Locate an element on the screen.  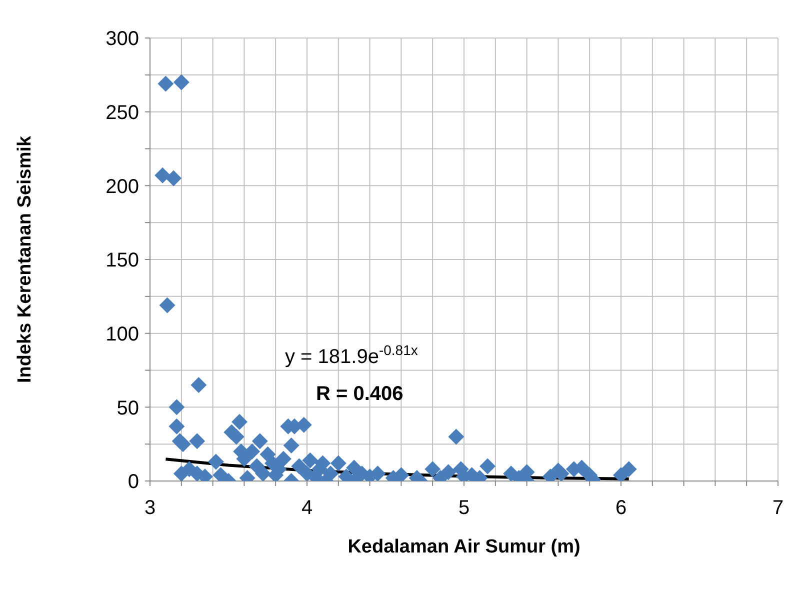
x-tick-label: 3 is located at coordinates (150, 508).